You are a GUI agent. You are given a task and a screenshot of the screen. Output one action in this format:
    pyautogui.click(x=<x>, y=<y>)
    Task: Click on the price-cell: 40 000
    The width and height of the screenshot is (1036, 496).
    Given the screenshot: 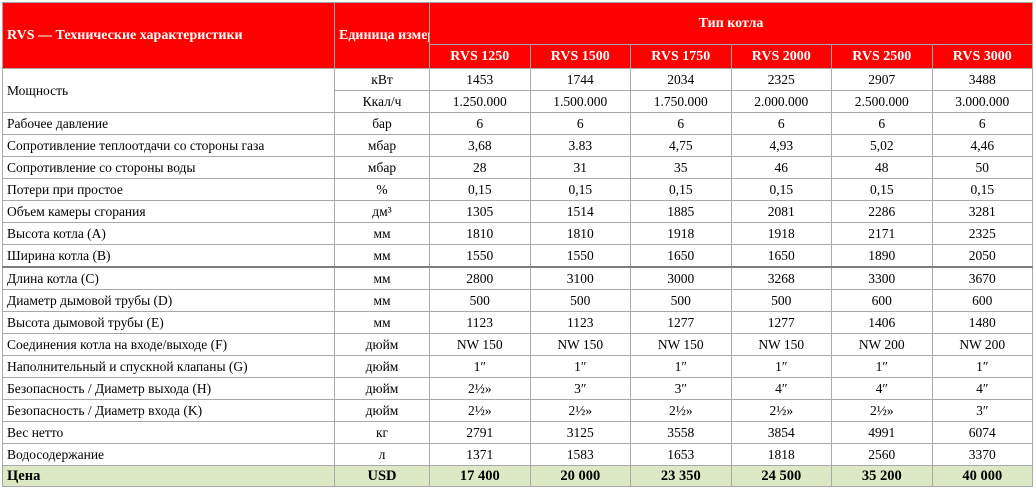 What is the action you would take?
    pyautogui.click(x=982, y=476)
    